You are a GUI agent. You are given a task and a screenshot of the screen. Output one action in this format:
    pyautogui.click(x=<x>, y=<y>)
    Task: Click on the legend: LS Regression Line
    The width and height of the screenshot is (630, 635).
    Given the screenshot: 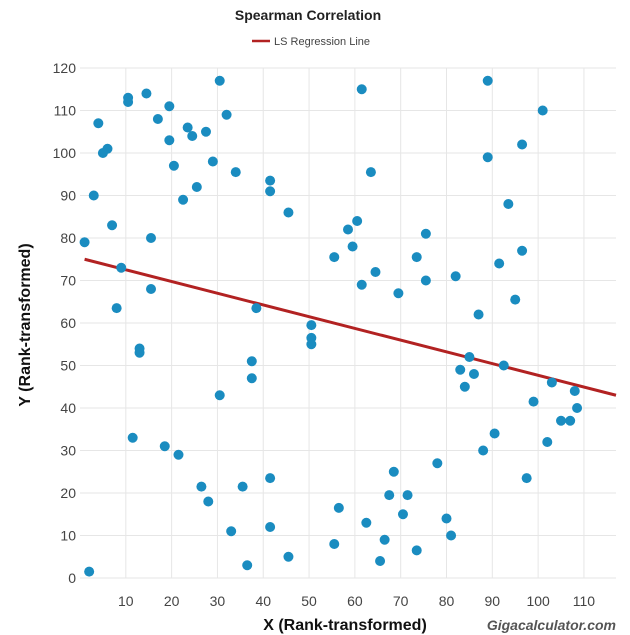 What is the action you would take?
    pyautogui.click(x=311, y=42)
    